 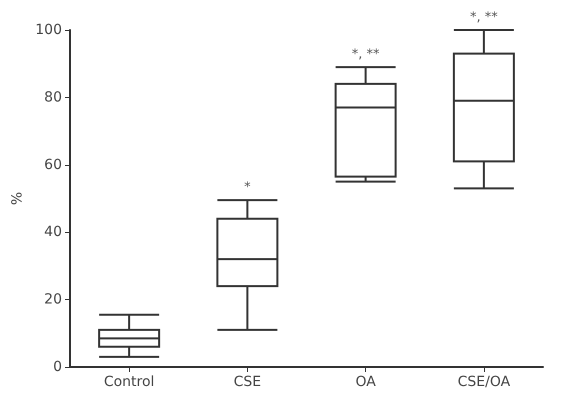 I want to click on y-tick-label: 0, so click(x=57, y=367).